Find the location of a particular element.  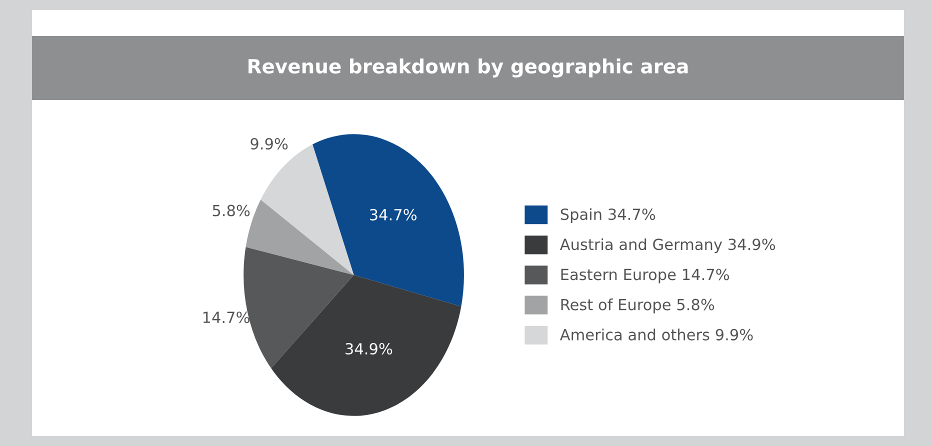

legend-label: Eastern Europe 14.7% is located at coordinates (645, 276).